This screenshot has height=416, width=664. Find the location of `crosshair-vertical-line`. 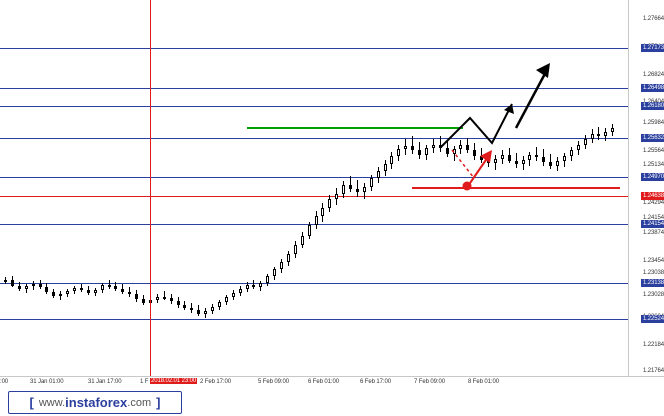

crosshair-vertical-line is located at coordinates (150, 188).